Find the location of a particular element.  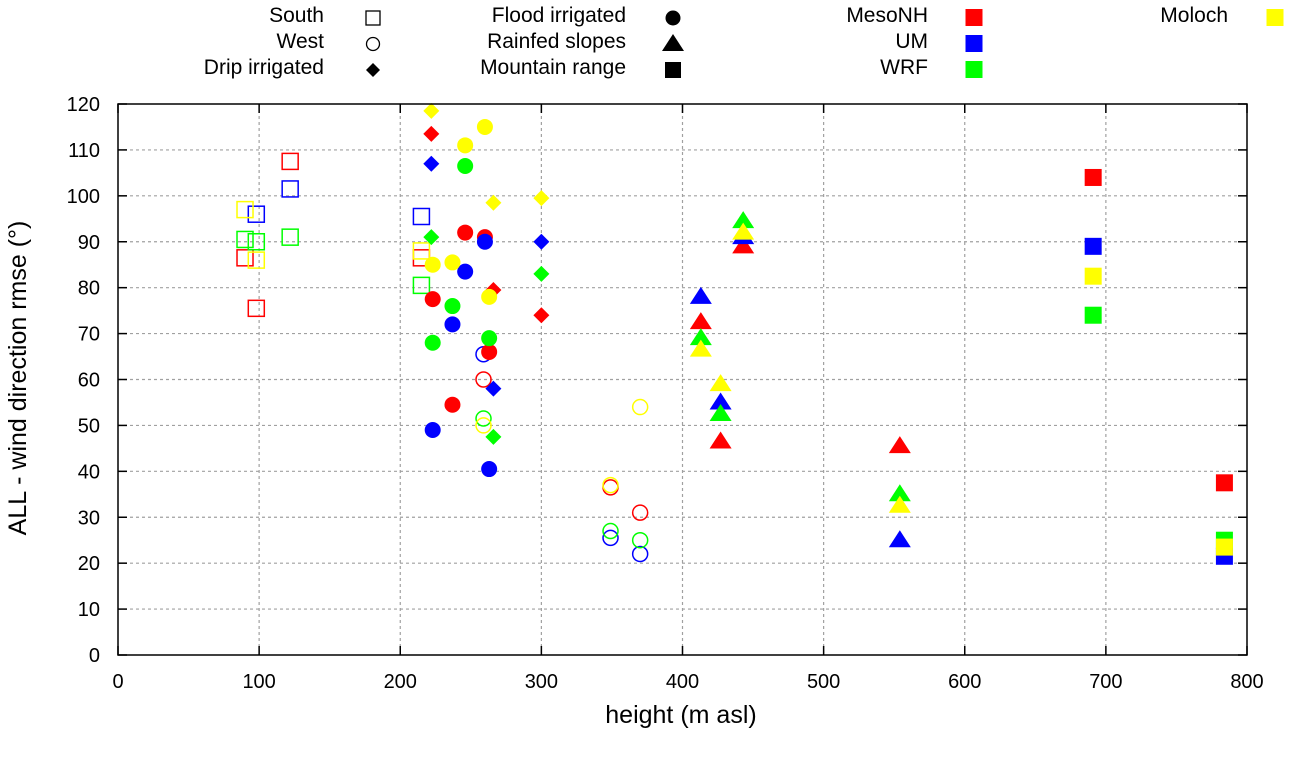

series-mountain-range-um is located at coordinates (1158, 401).